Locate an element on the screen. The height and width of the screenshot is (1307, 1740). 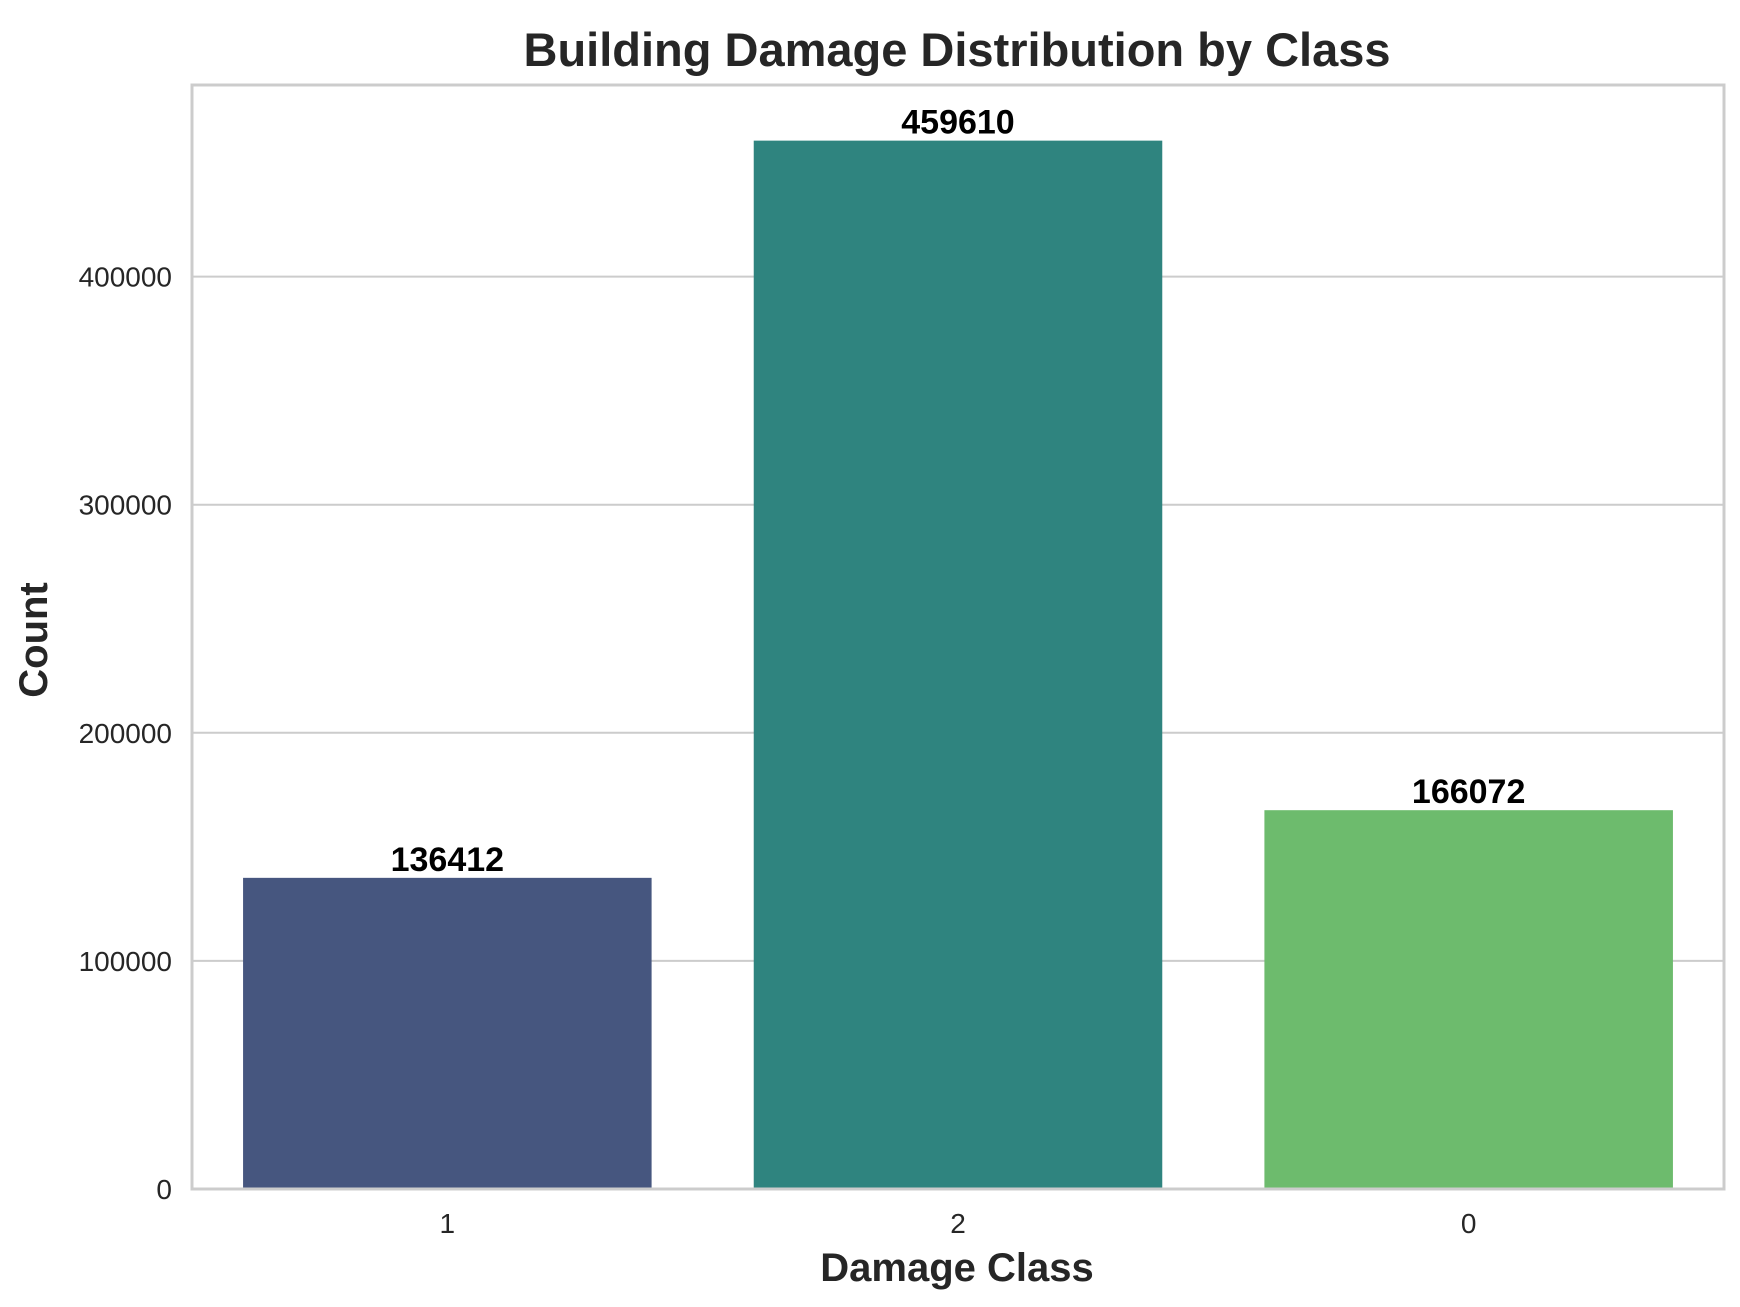
y-tick-label: 300000 is located at coordinates (125, 505).